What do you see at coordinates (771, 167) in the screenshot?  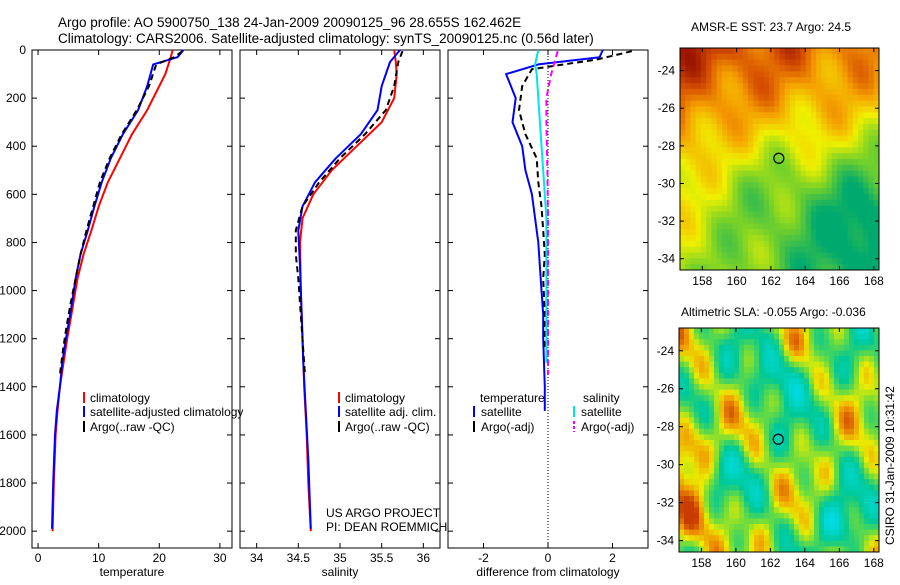 I see `sst-map: 158 160 162 164 166 168-24-26-28-30-32-34` at bounding box center [771, 167].